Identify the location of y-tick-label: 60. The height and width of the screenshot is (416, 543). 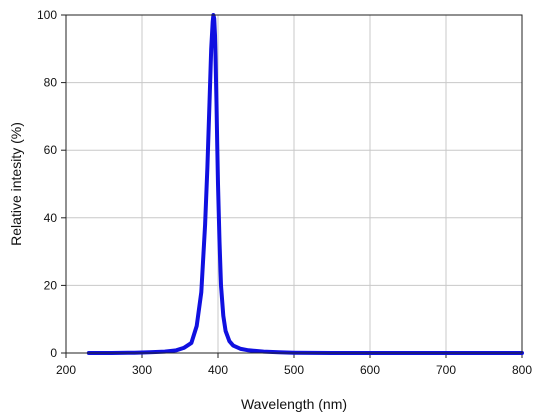
(51, 150).